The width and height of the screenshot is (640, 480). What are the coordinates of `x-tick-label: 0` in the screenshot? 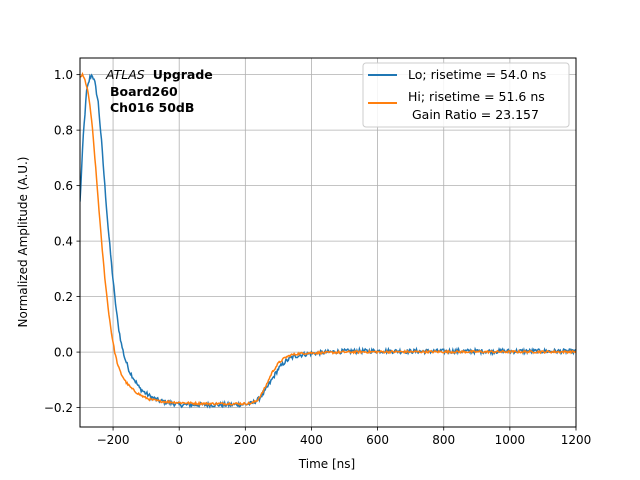 It's located at (179, 440).